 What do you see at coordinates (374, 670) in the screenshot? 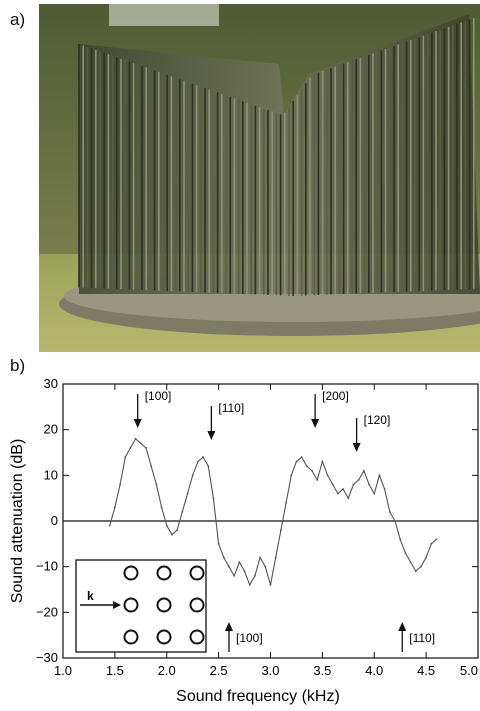
I see `x-tick-label: 4.0` at bounding box center [374, 670].